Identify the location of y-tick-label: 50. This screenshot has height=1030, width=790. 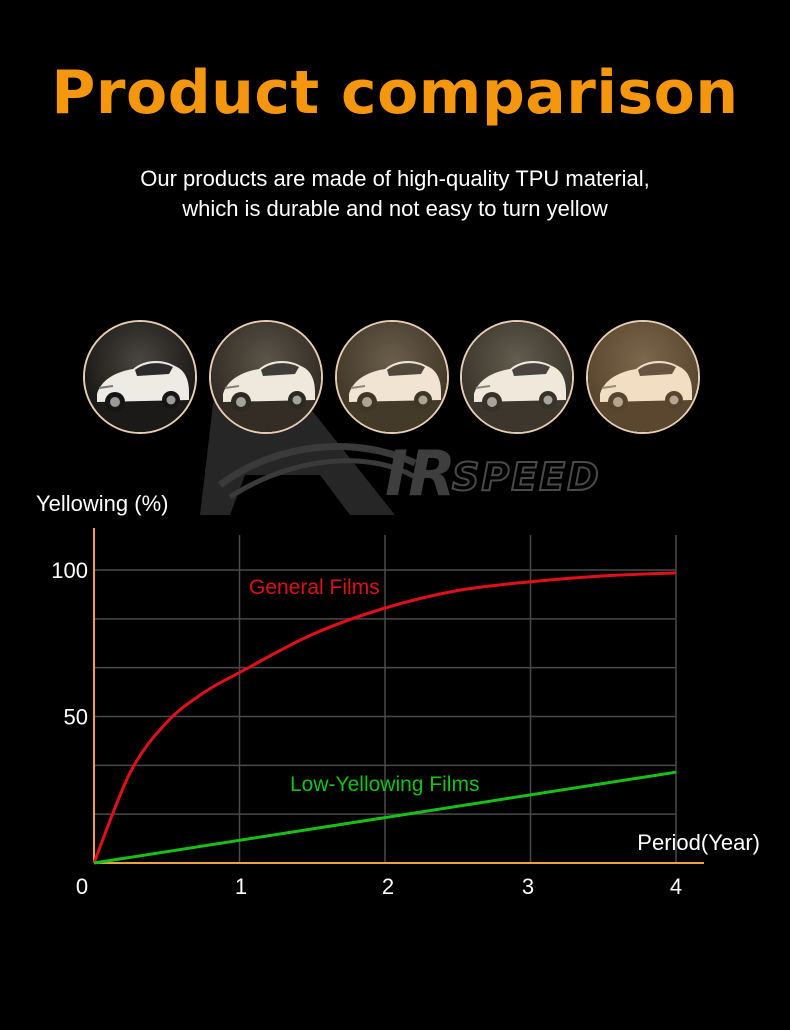
(76, 717).